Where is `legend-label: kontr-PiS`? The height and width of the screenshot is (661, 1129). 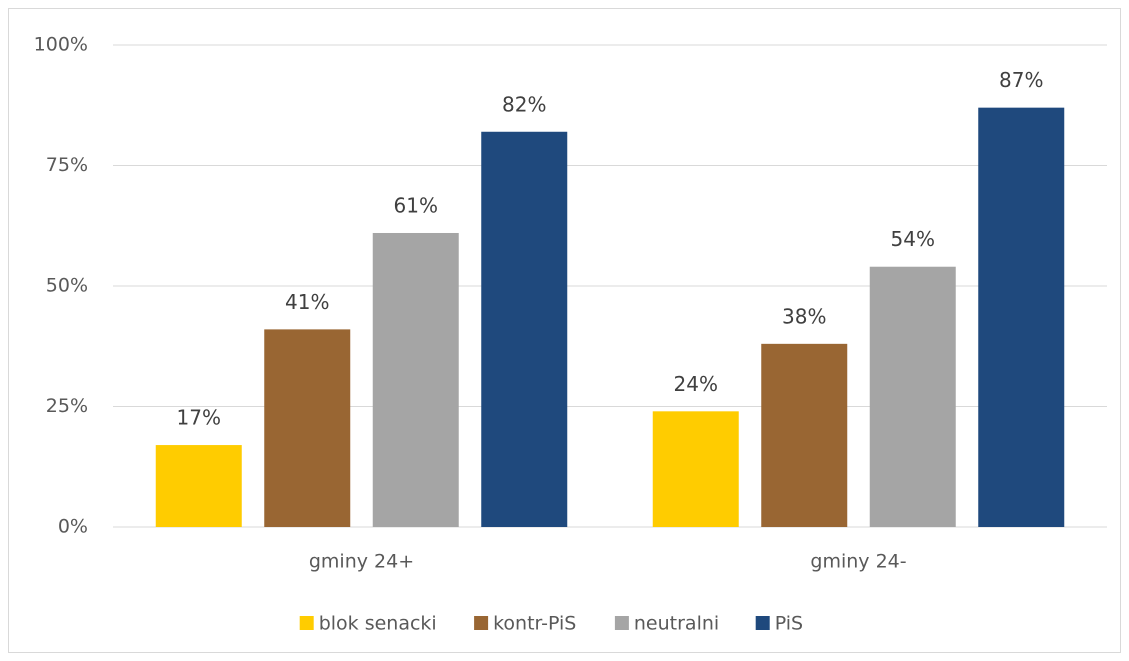
legend-label: kontr-PiS is located at coordinates (534, 624).